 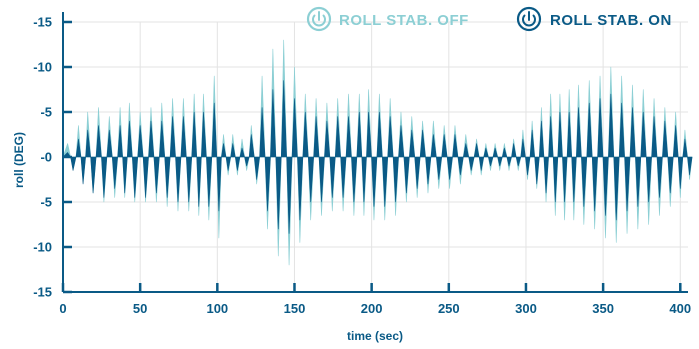 I want to click on legend-label: ROLL STAB. ON, so click(x=611, y=20).